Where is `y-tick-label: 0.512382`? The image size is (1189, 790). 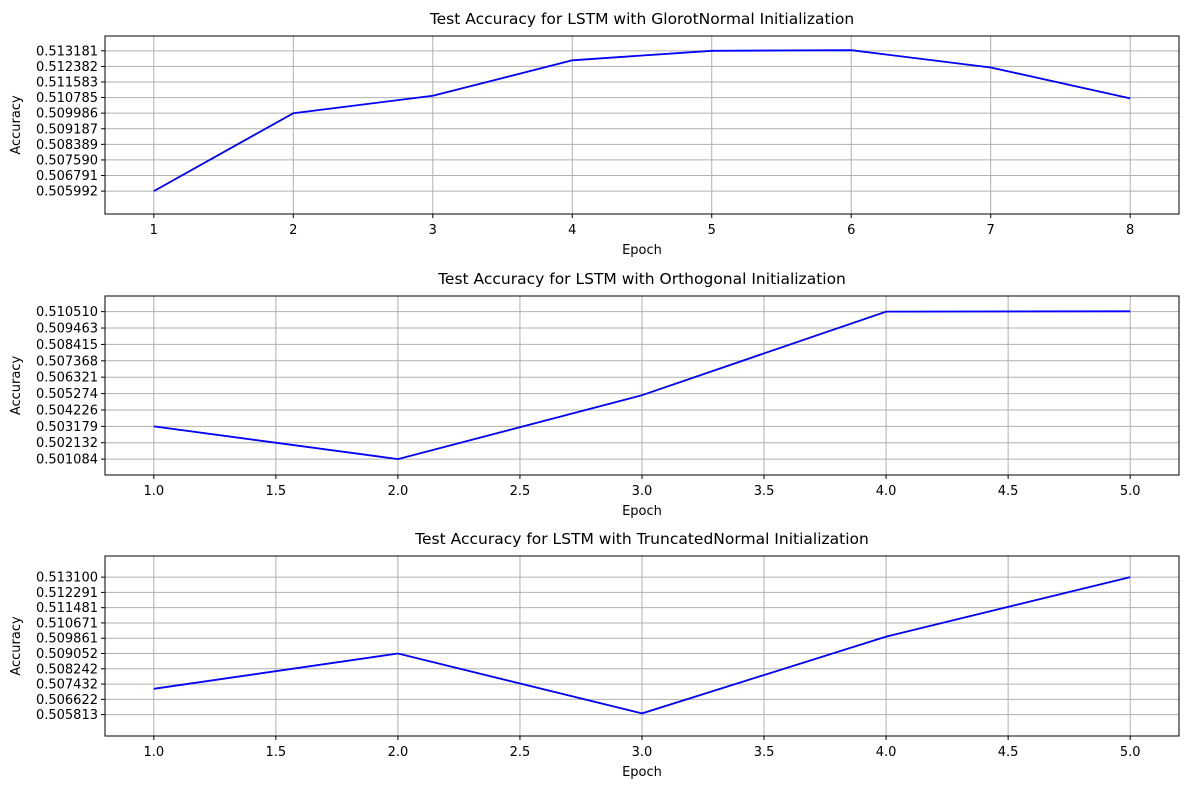 y-tick-label: 0.512382 is located at coordinates (67, 67).